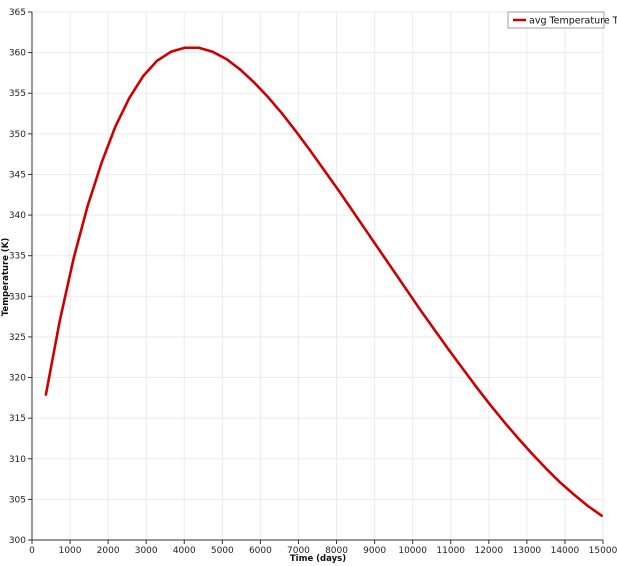 The image size is (617, 566). Describe the element at coordinates (17, 216) in the screenshot. I see `y-tick-label: 340` at that location.